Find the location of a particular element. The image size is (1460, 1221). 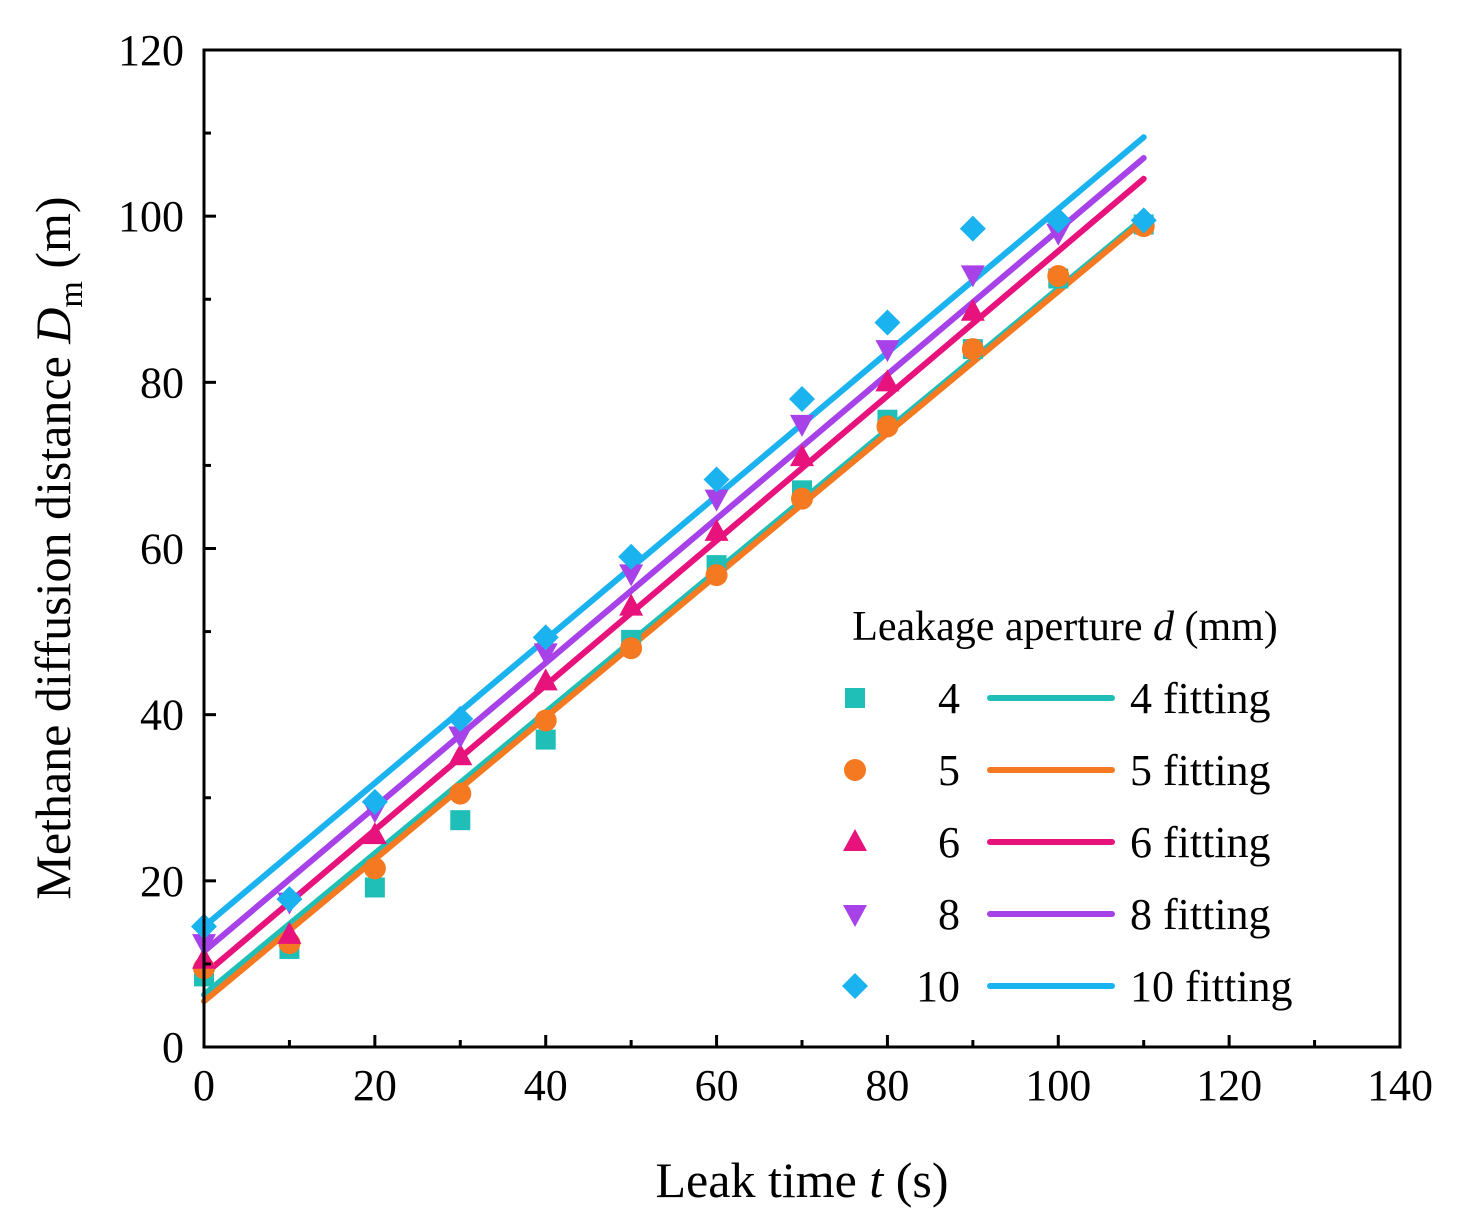

y-axis: 0 20 40 60 80 100 120 is located at coordinates (167, 549).